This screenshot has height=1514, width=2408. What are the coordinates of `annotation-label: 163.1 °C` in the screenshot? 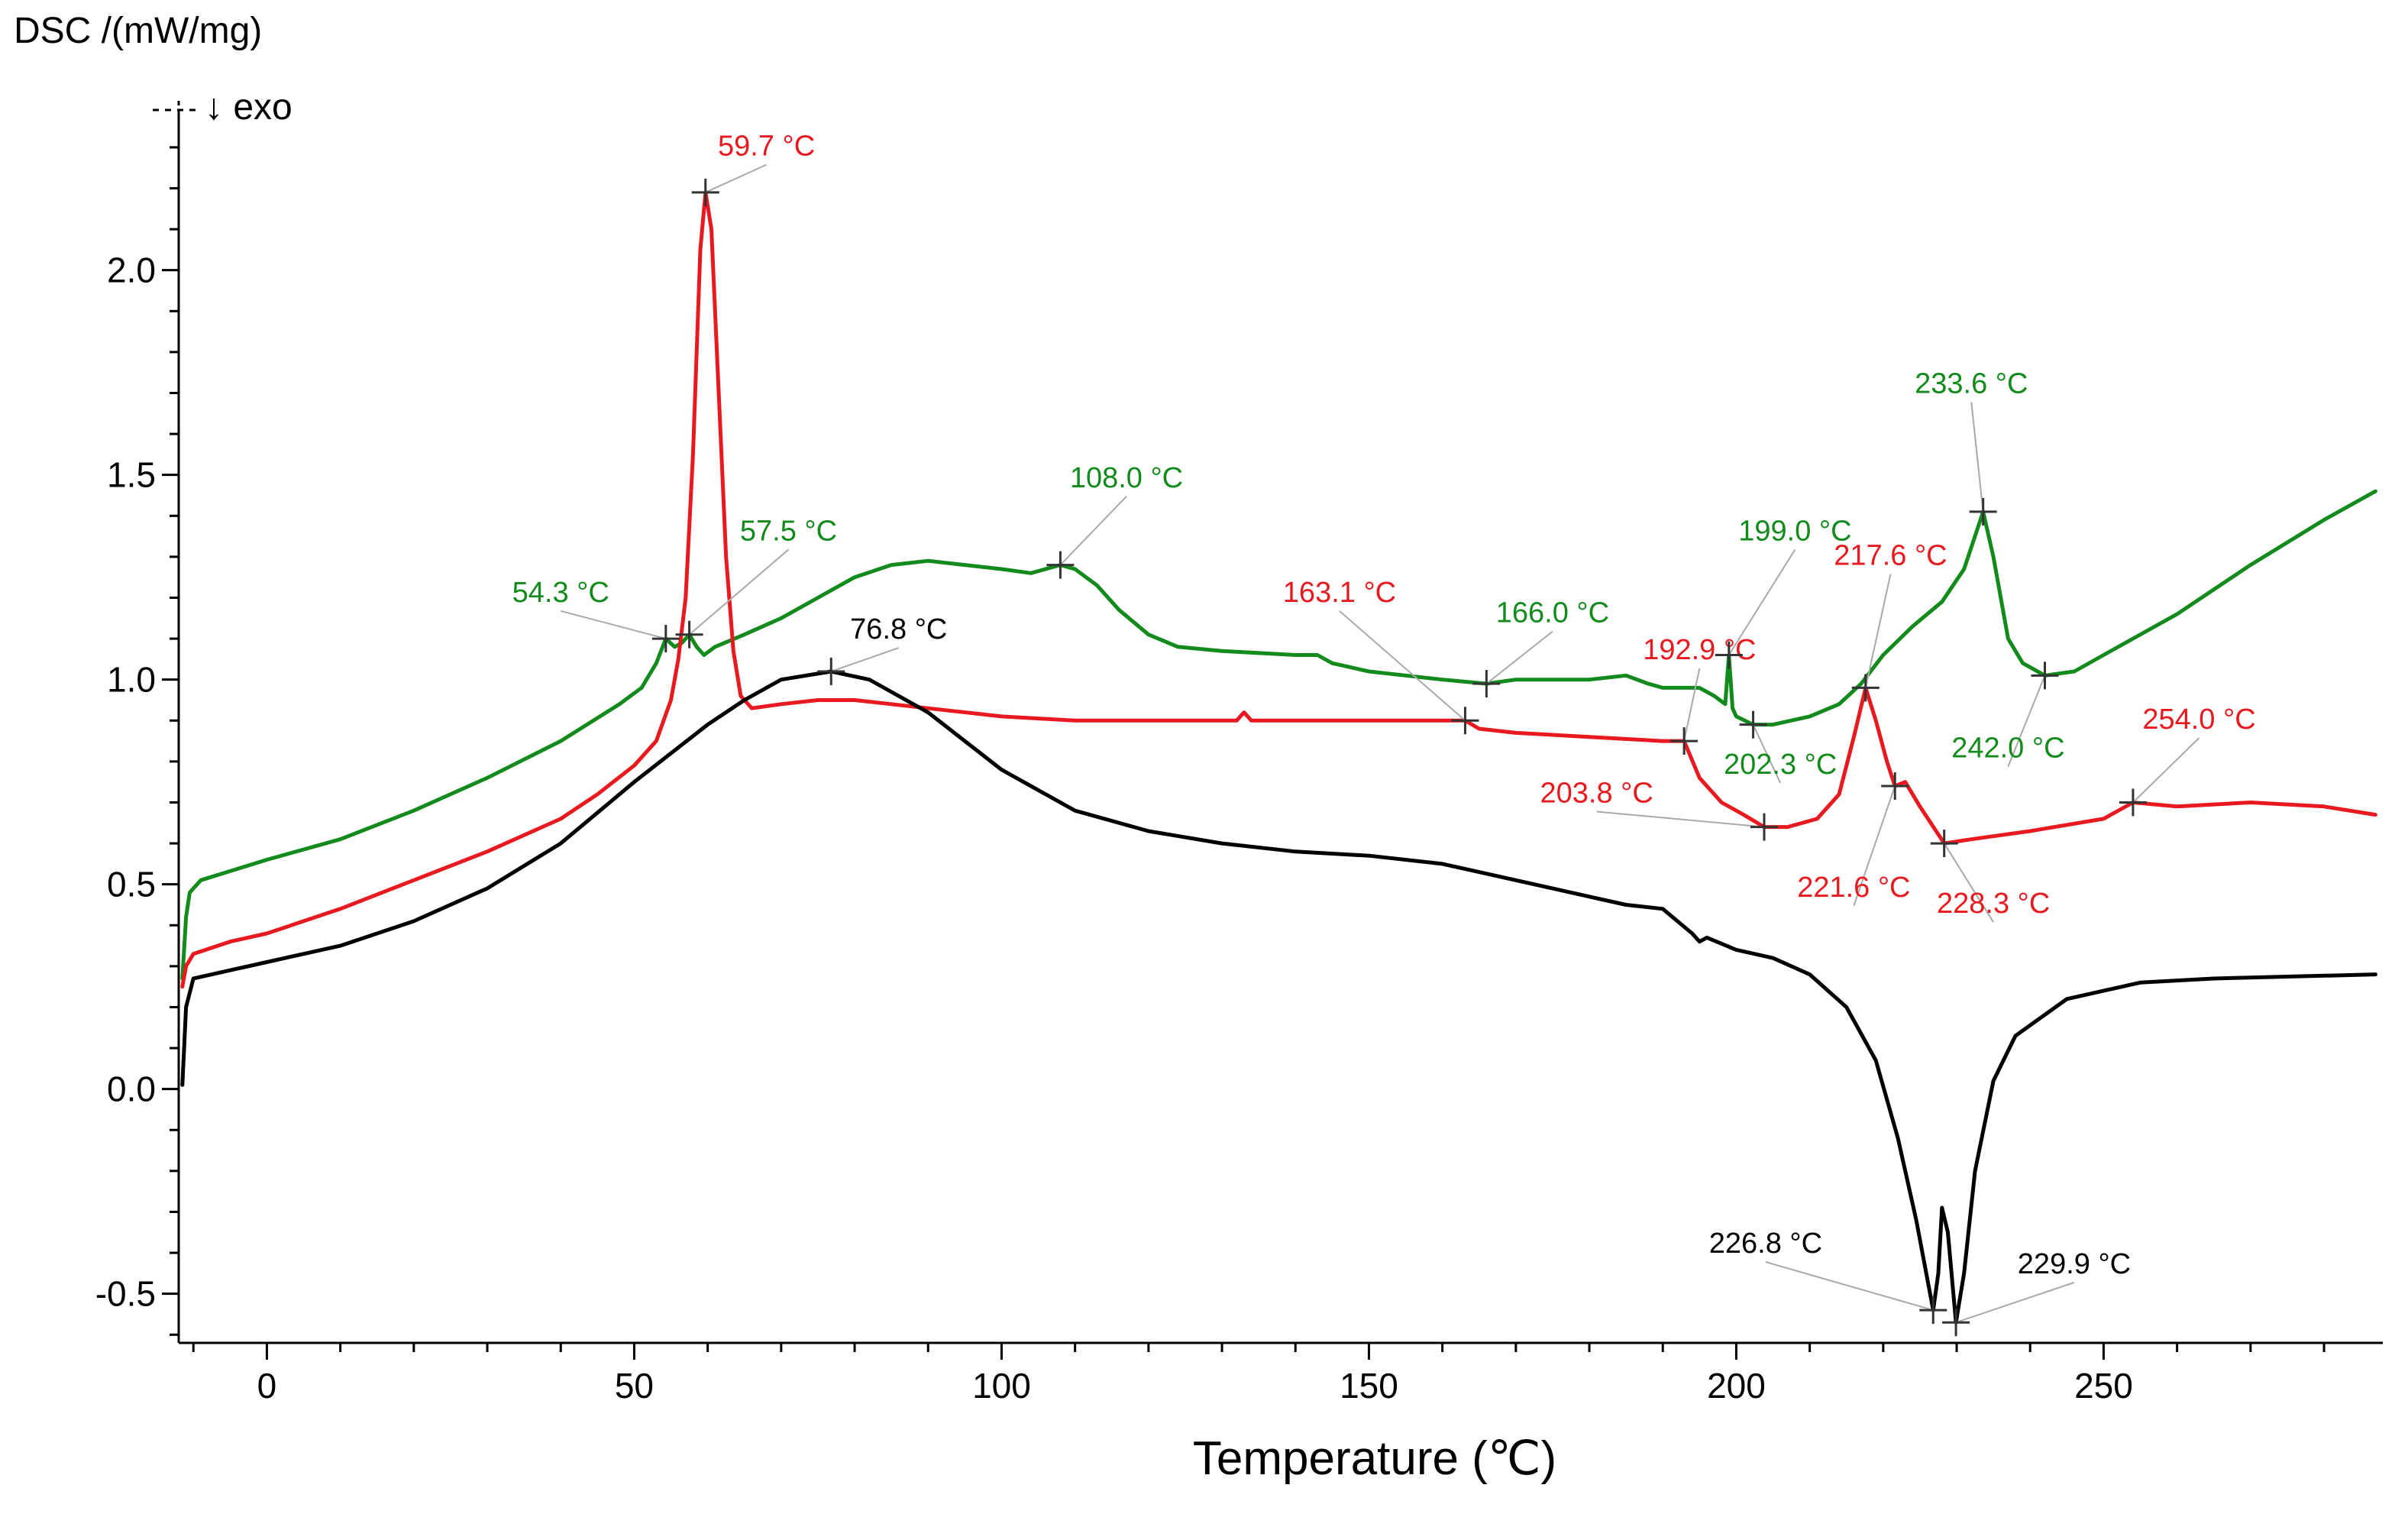 It's located at (1339, 593).